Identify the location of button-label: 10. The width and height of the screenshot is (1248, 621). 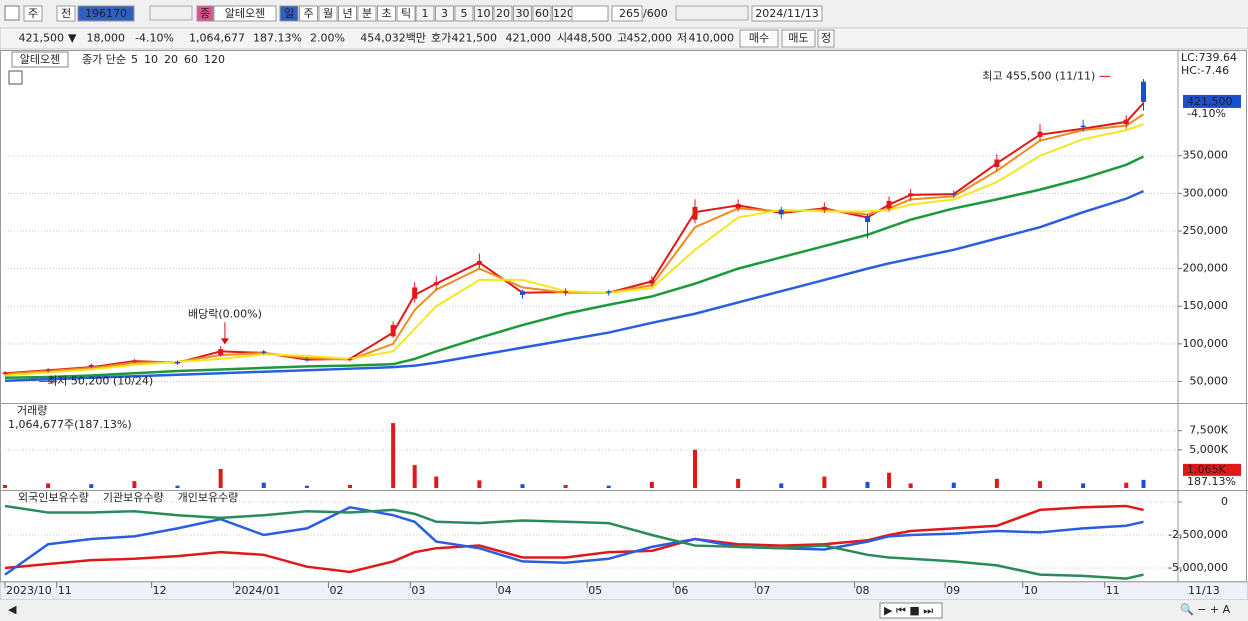
(484, 13).